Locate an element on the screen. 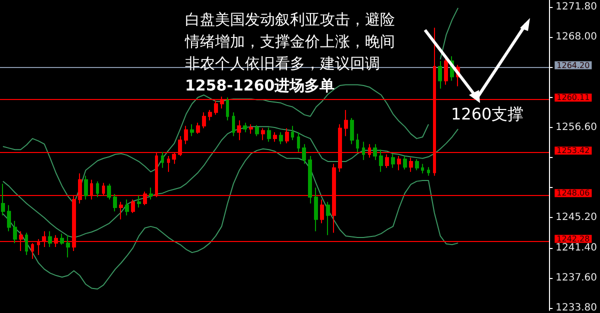 The width and height of the screenshot is (600, 313). y-tick-label: 1245.20 is located at coordinates (577, 218).